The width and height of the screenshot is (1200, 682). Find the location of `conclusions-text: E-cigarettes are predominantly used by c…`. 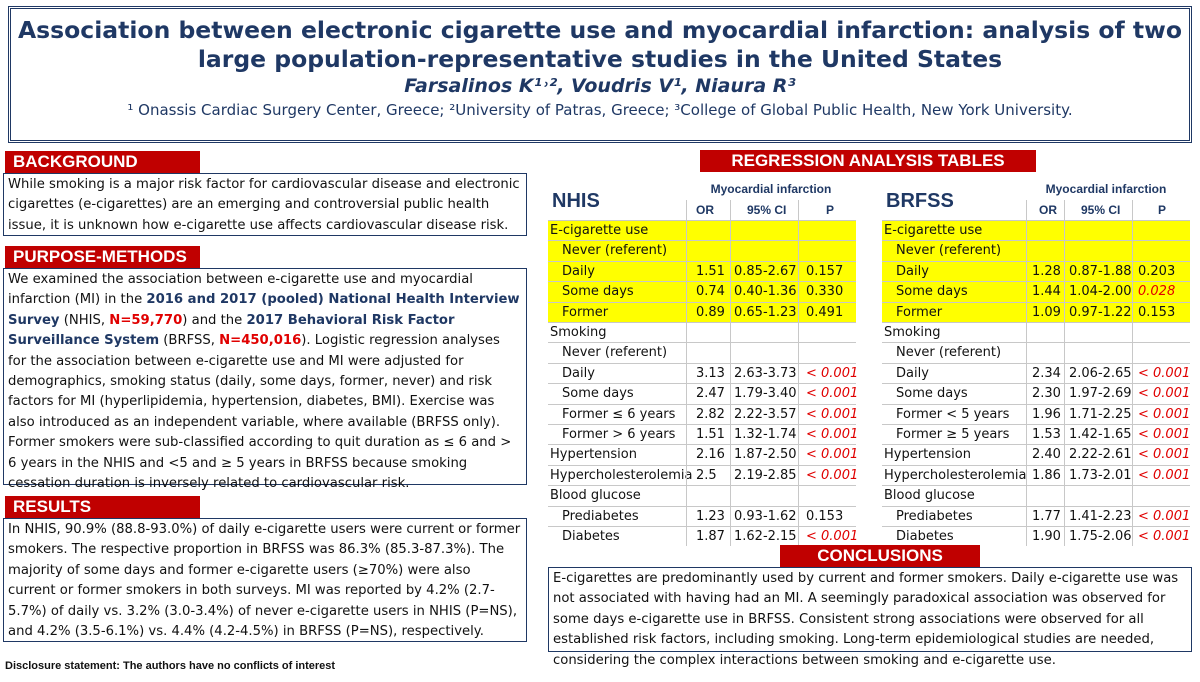

conclusions-text: E-cigarettes are predominantly used by c… is located at coordinates (866, 619).